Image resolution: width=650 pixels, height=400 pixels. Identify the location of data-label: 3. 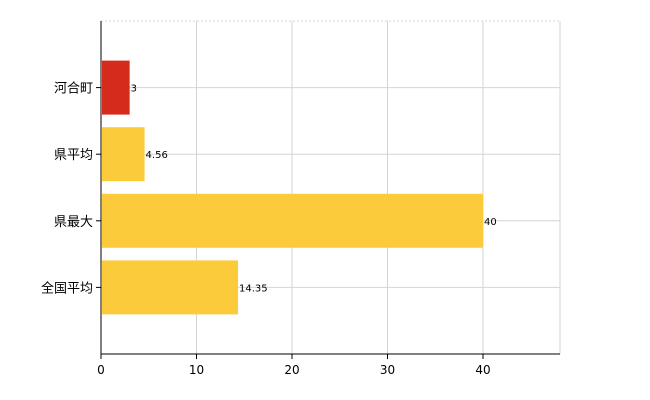
(134, 89).